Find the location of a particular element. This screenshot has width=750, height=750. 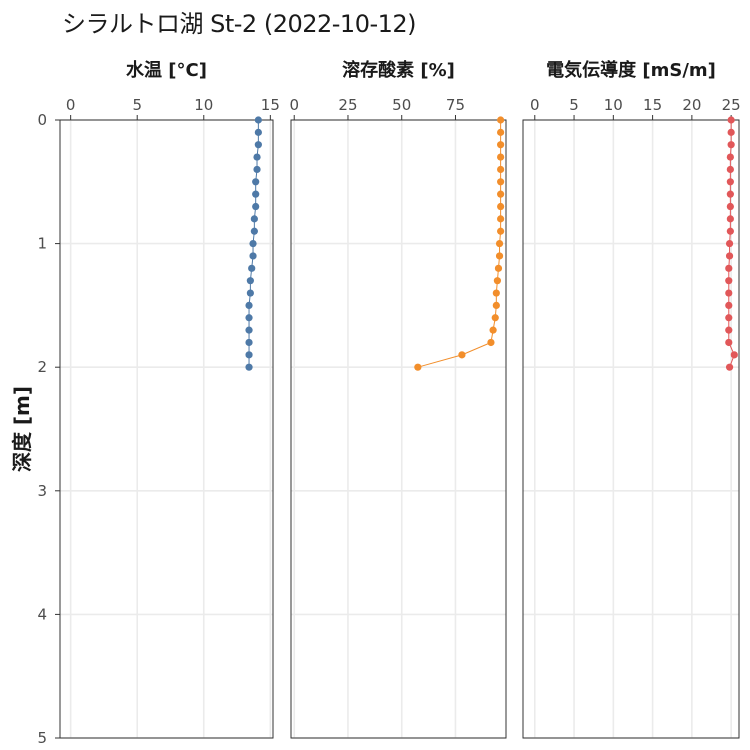

panel-title: 電気伝導度 [mS/m] is located at coordinates (631, 70).